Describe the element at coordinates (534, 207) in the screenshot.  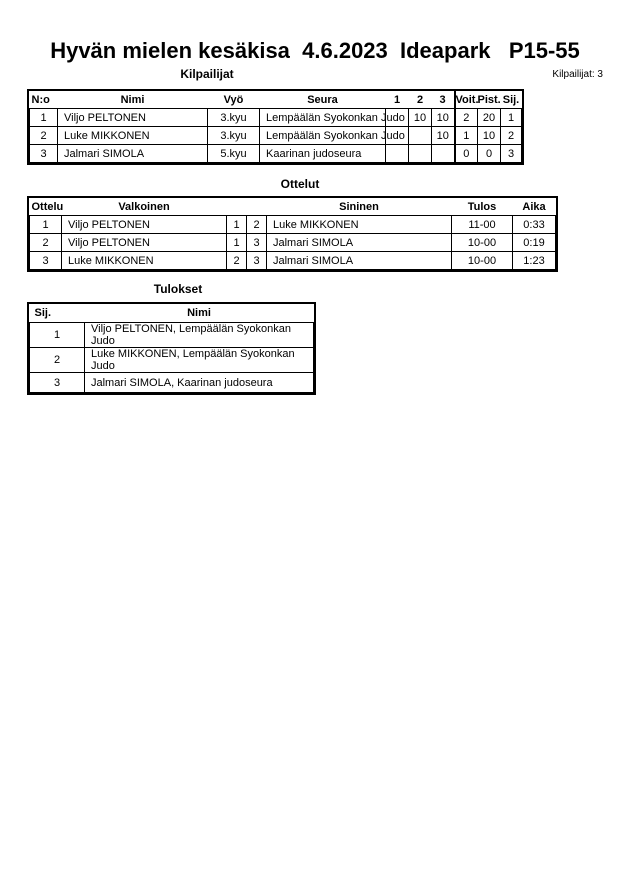
I see `header-cell-time: Aika` at that location.